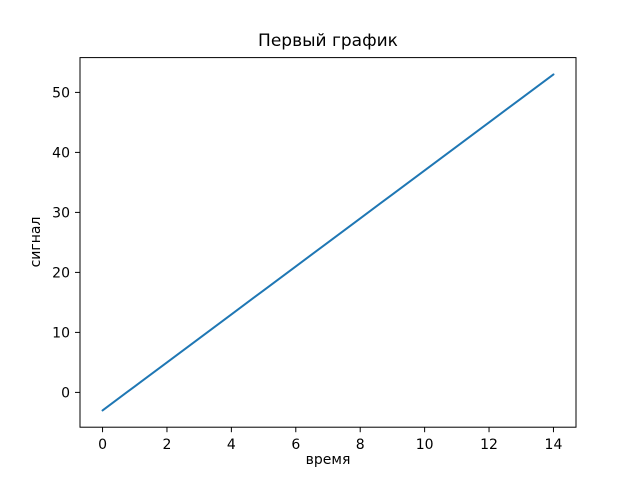 The height and width of the screenshot is (484, 640). I want to click on y-tick-label: 10, so click(61, 333).